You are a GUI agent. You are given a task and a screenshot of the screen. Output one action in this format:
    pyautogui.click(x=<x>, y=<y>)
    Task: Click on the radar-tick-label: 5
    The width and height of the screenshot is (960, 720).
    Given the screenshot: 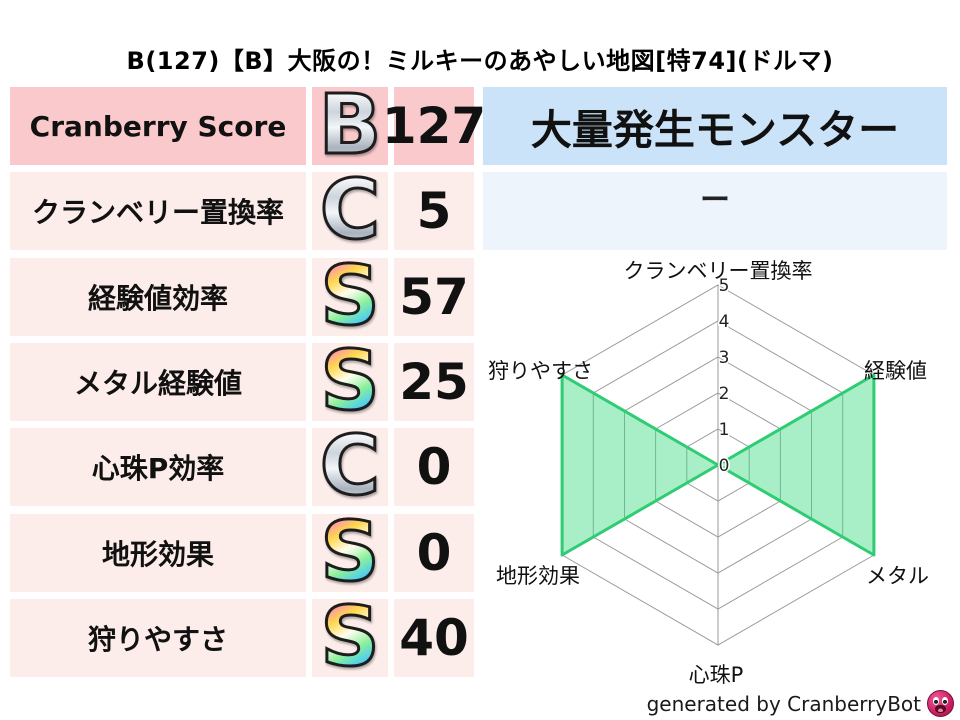 What is the action you would take?
    pyautogui.click(x=724, y=286)
    